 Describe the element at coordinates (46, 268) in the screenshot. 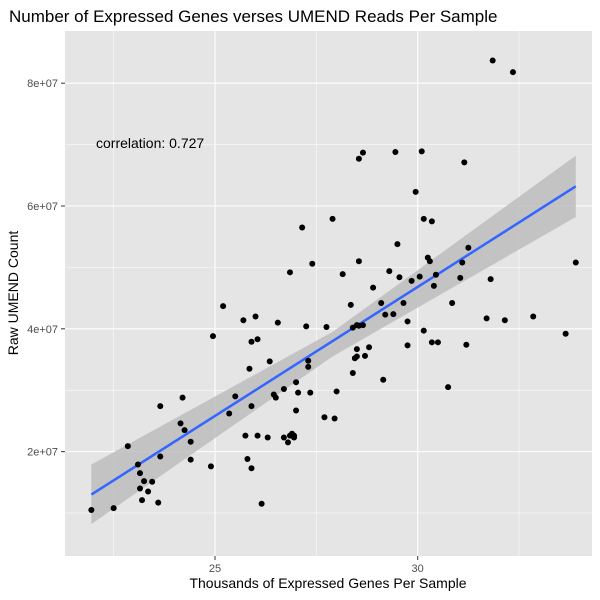

I see `y-axis-ticks: 2e+07 4e+07 6e+07 8e+07` at that location.